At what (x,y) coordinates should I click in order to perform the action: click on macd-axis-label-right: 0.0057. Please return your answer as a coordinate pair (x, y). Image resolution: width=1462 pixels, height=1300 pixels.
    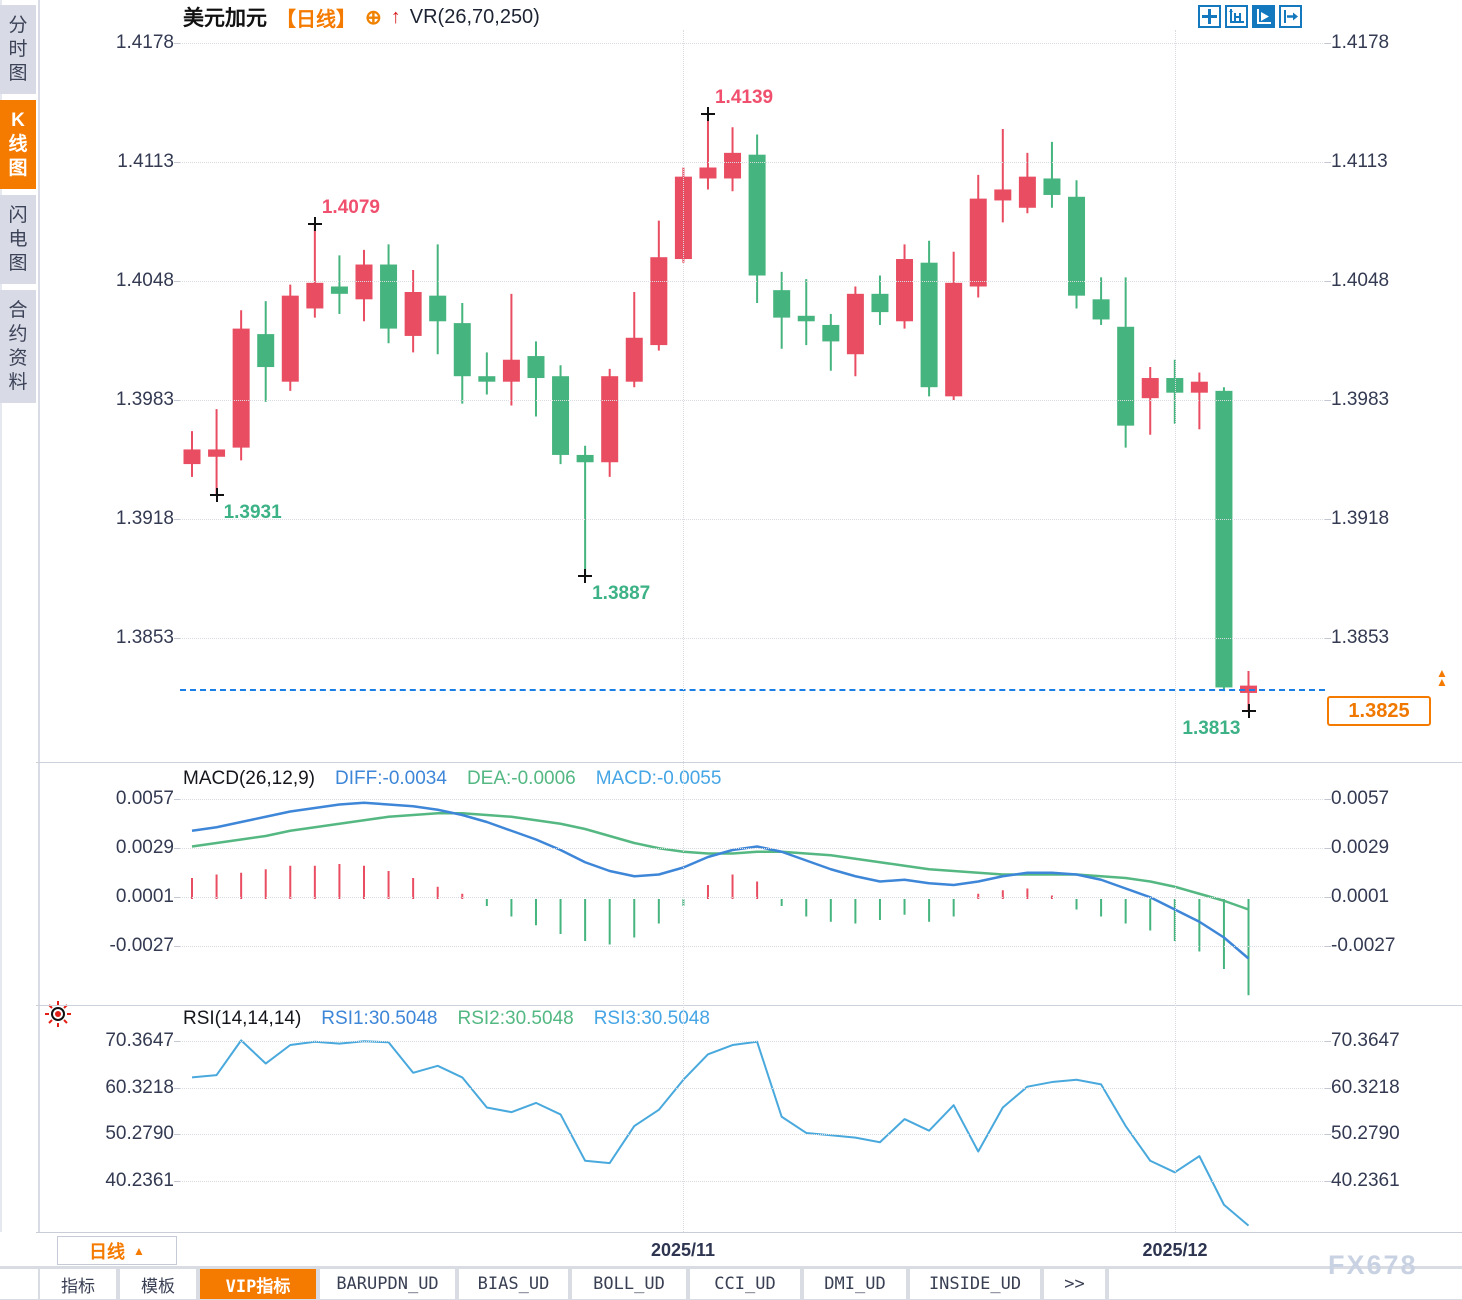
    Looking at the image, I should click on (1360, 798).